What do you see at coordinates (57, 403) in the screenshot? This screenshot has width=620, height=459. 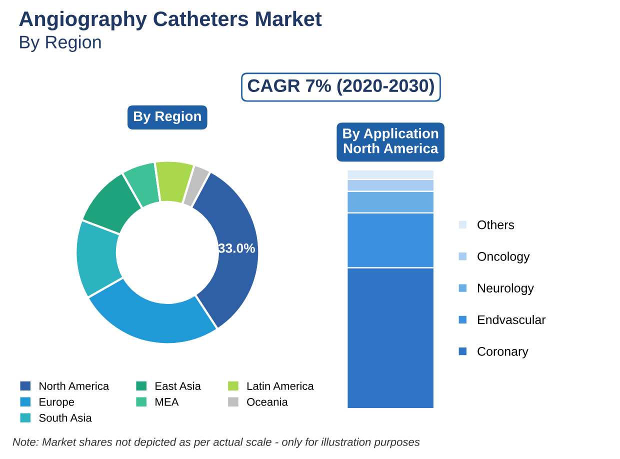 I see `legend-label: Europe` at bounding box center [57, 403].